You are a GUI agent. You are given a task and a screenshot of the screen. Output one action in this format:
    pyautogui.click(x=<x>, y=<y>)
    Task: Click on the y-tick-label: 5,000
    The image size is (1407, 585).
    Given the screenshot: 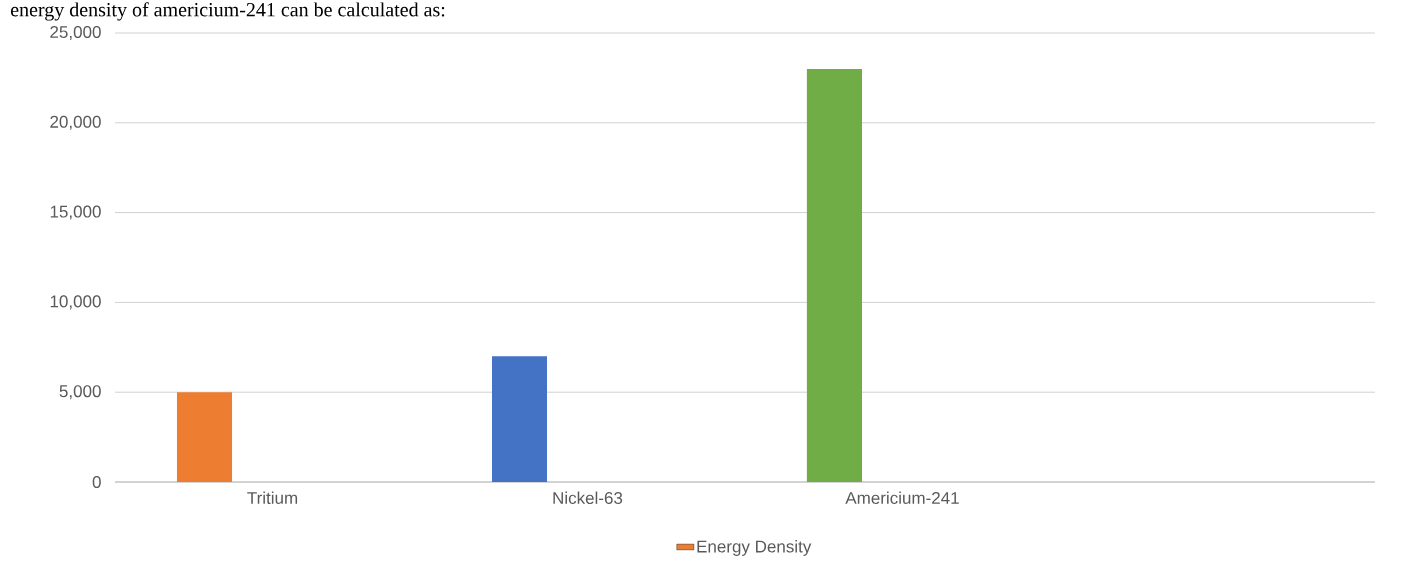 What is the action you would take?
    pyautogui.click(x=80, y=392)
    